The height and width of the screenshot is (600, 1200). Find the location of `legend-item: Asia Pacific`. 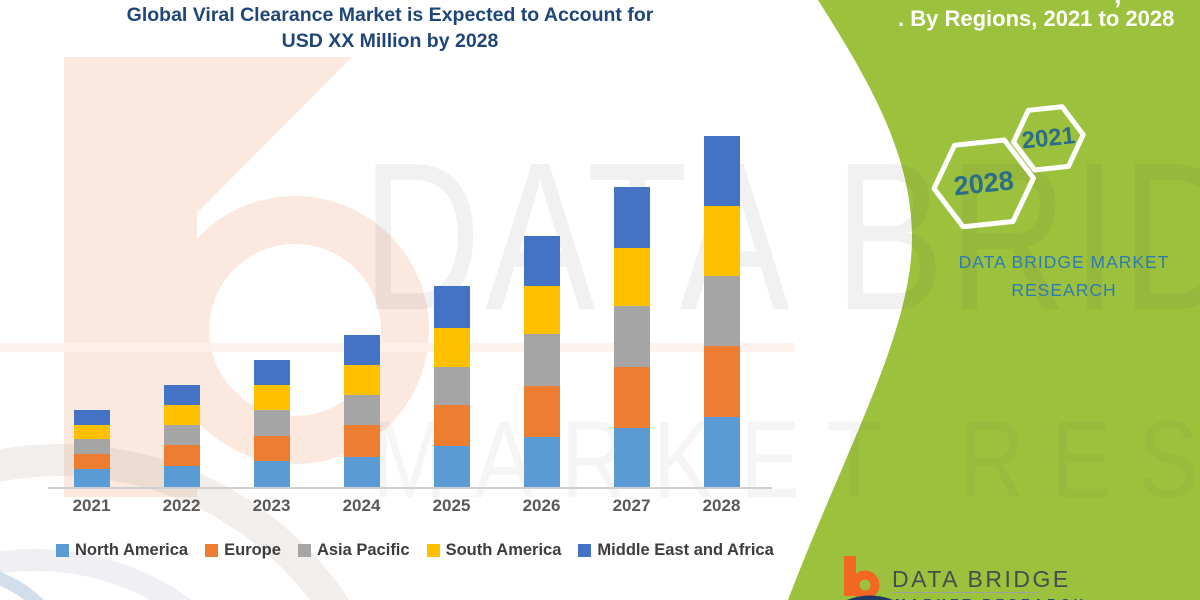

legend-item: Asia Pacific is located at coordinates (353, 550).